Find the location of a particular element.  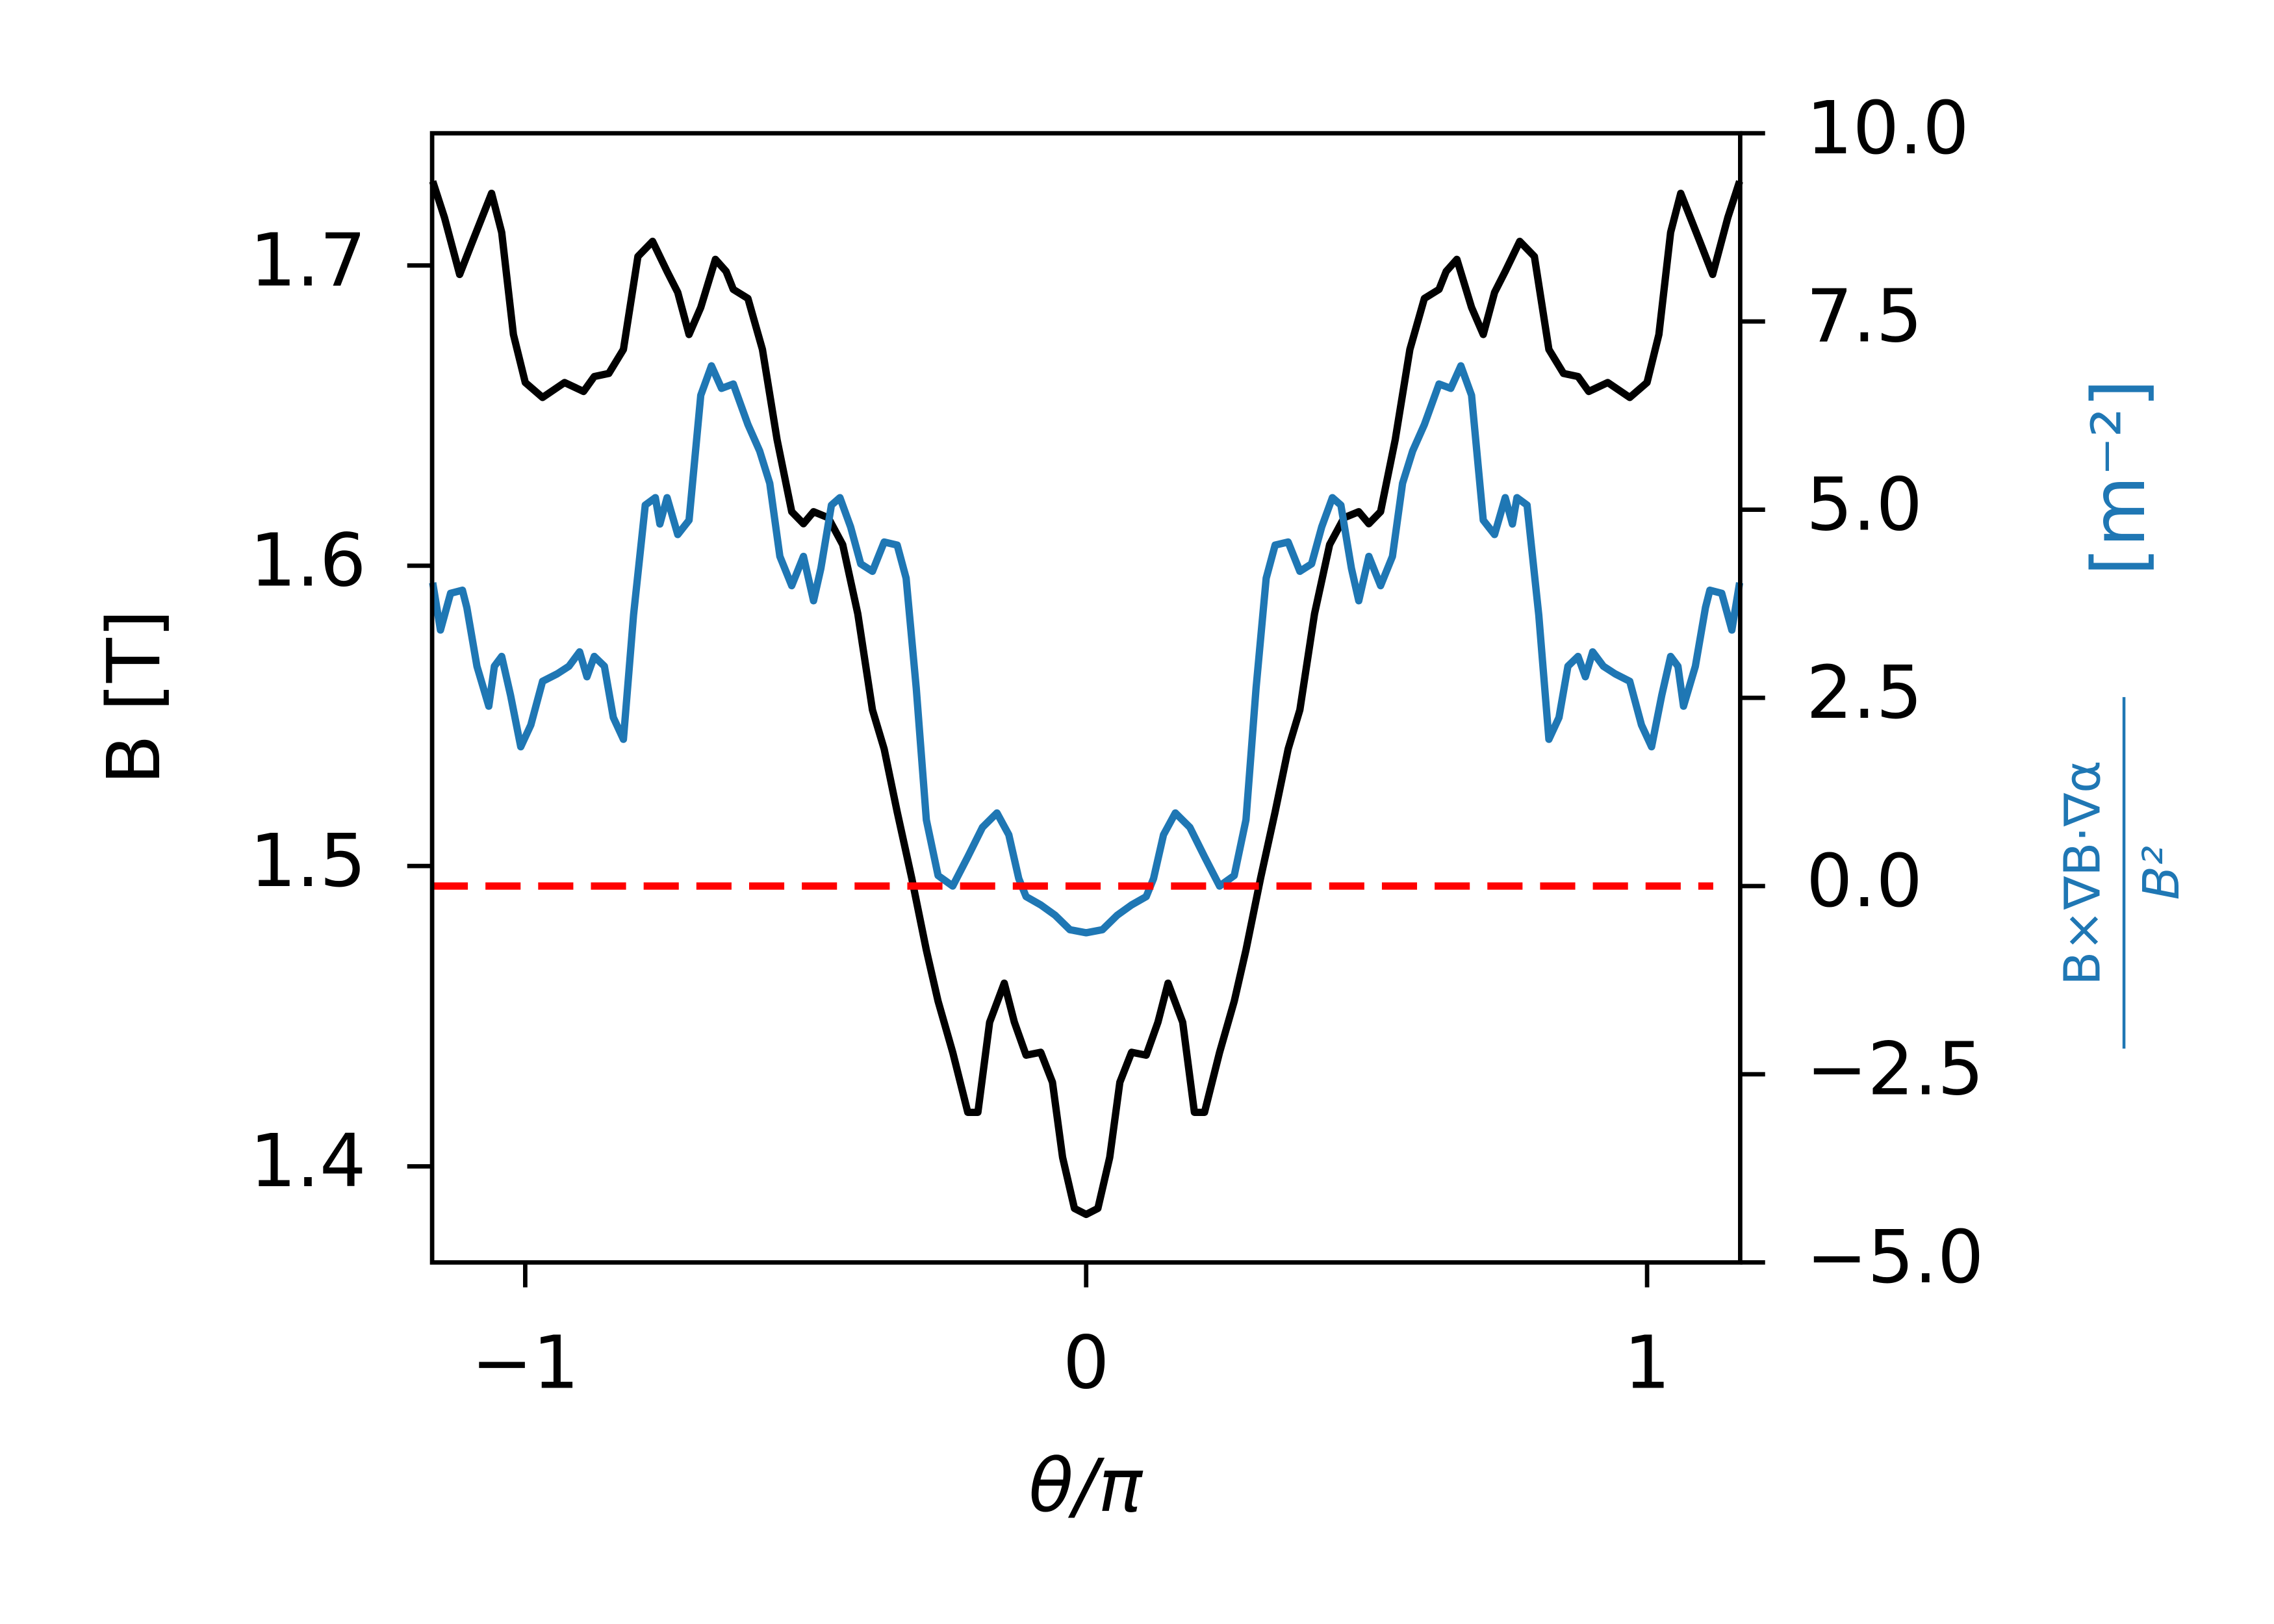

y-tick-label: 1.6 is located at coordinates (307, 560).